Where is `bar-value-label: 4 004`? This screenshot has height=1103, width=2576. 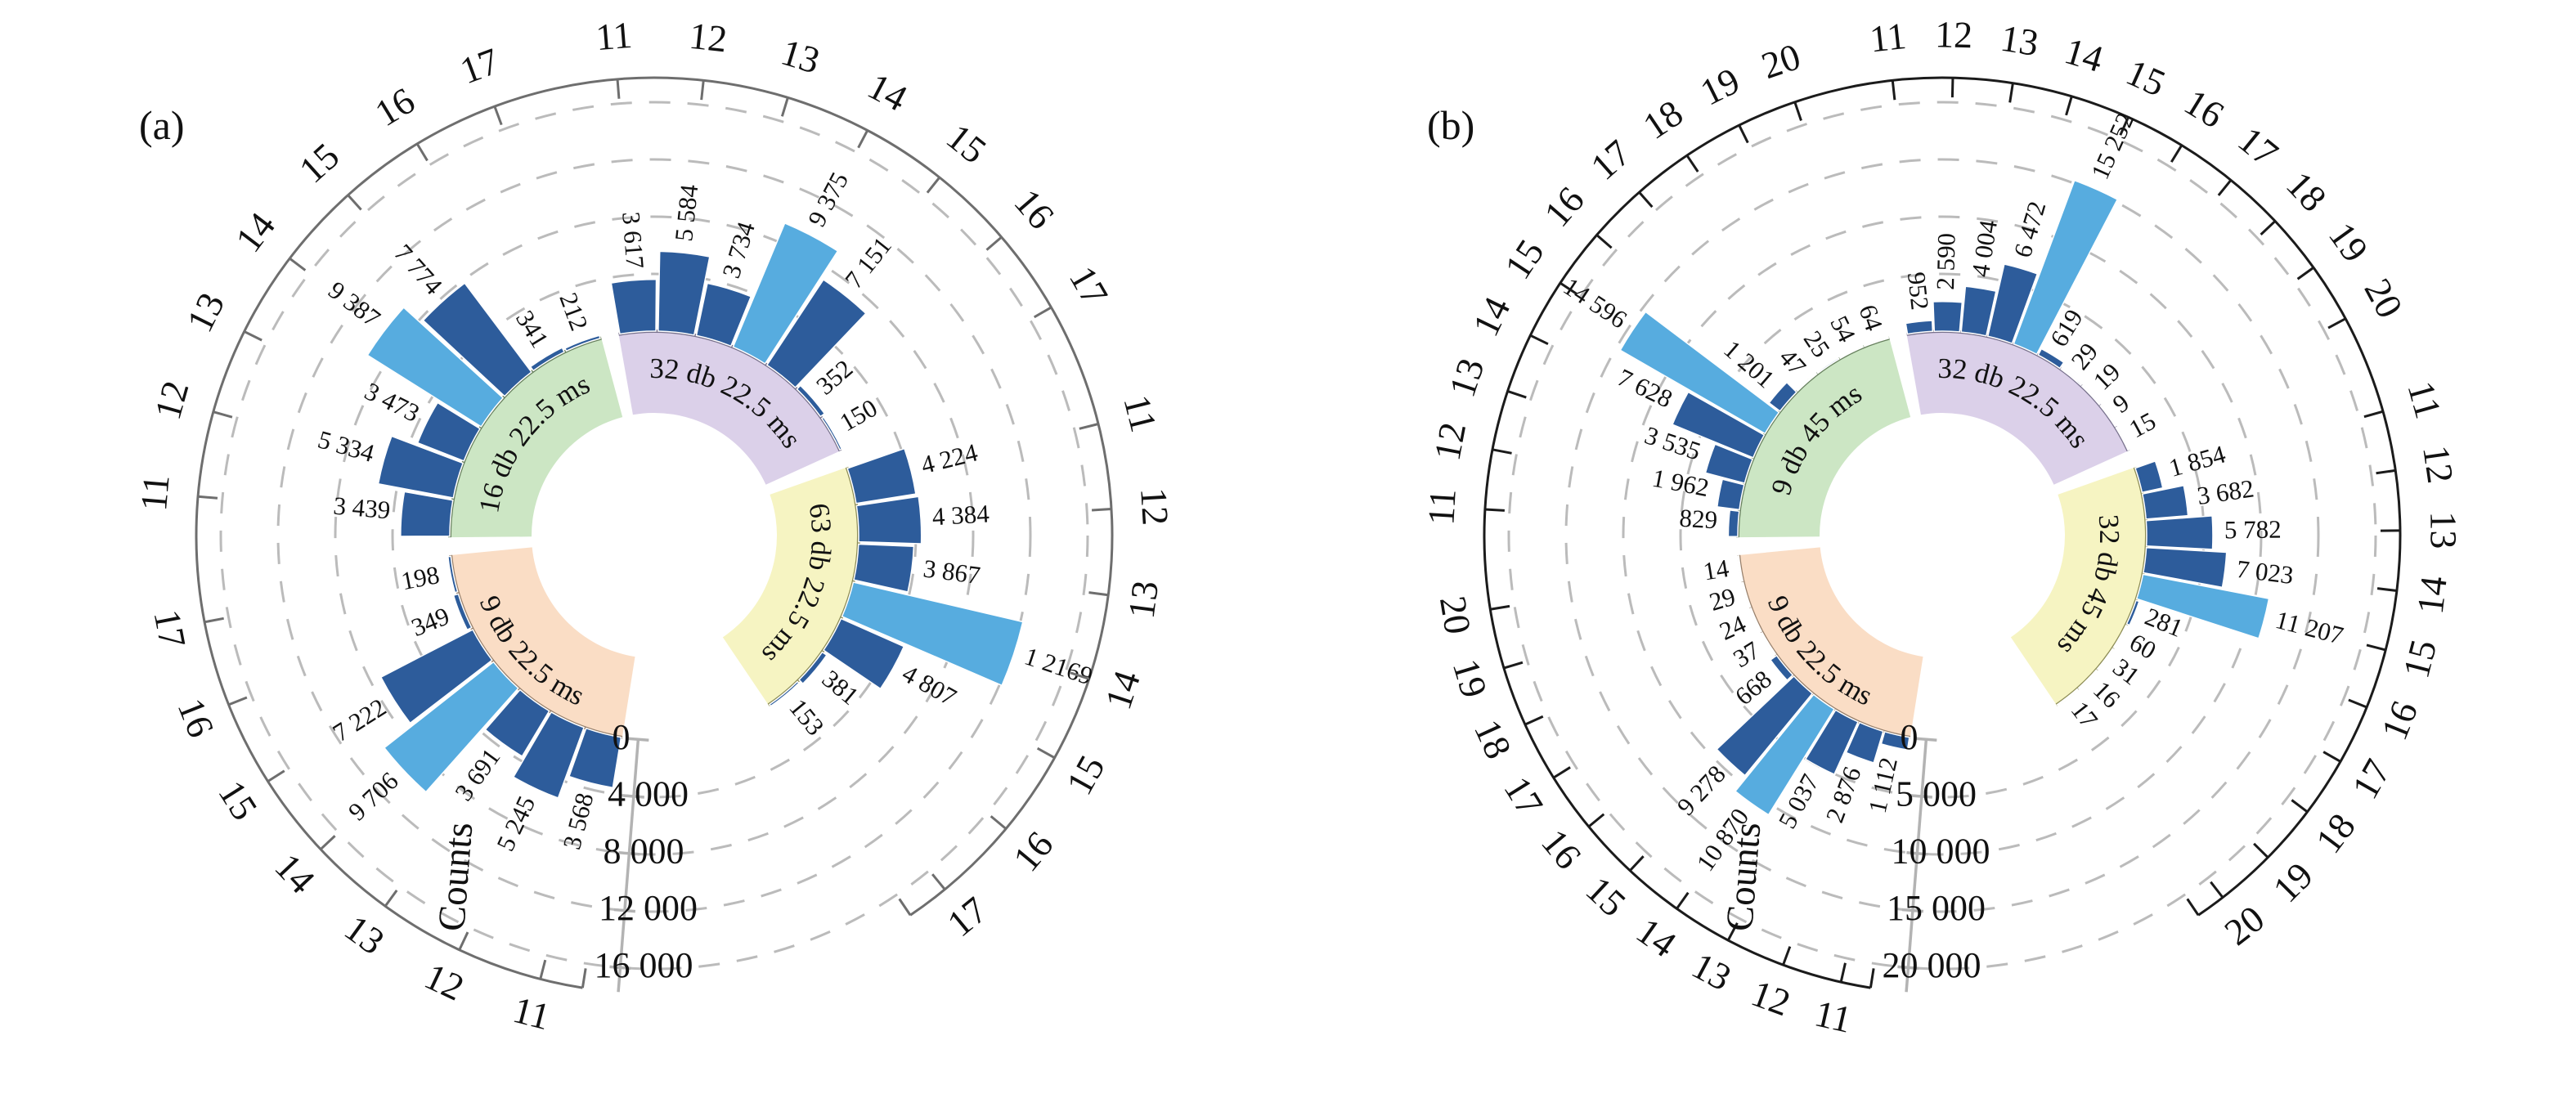 bar-value-label: 4 004 is located at coordinates (1985, 248).